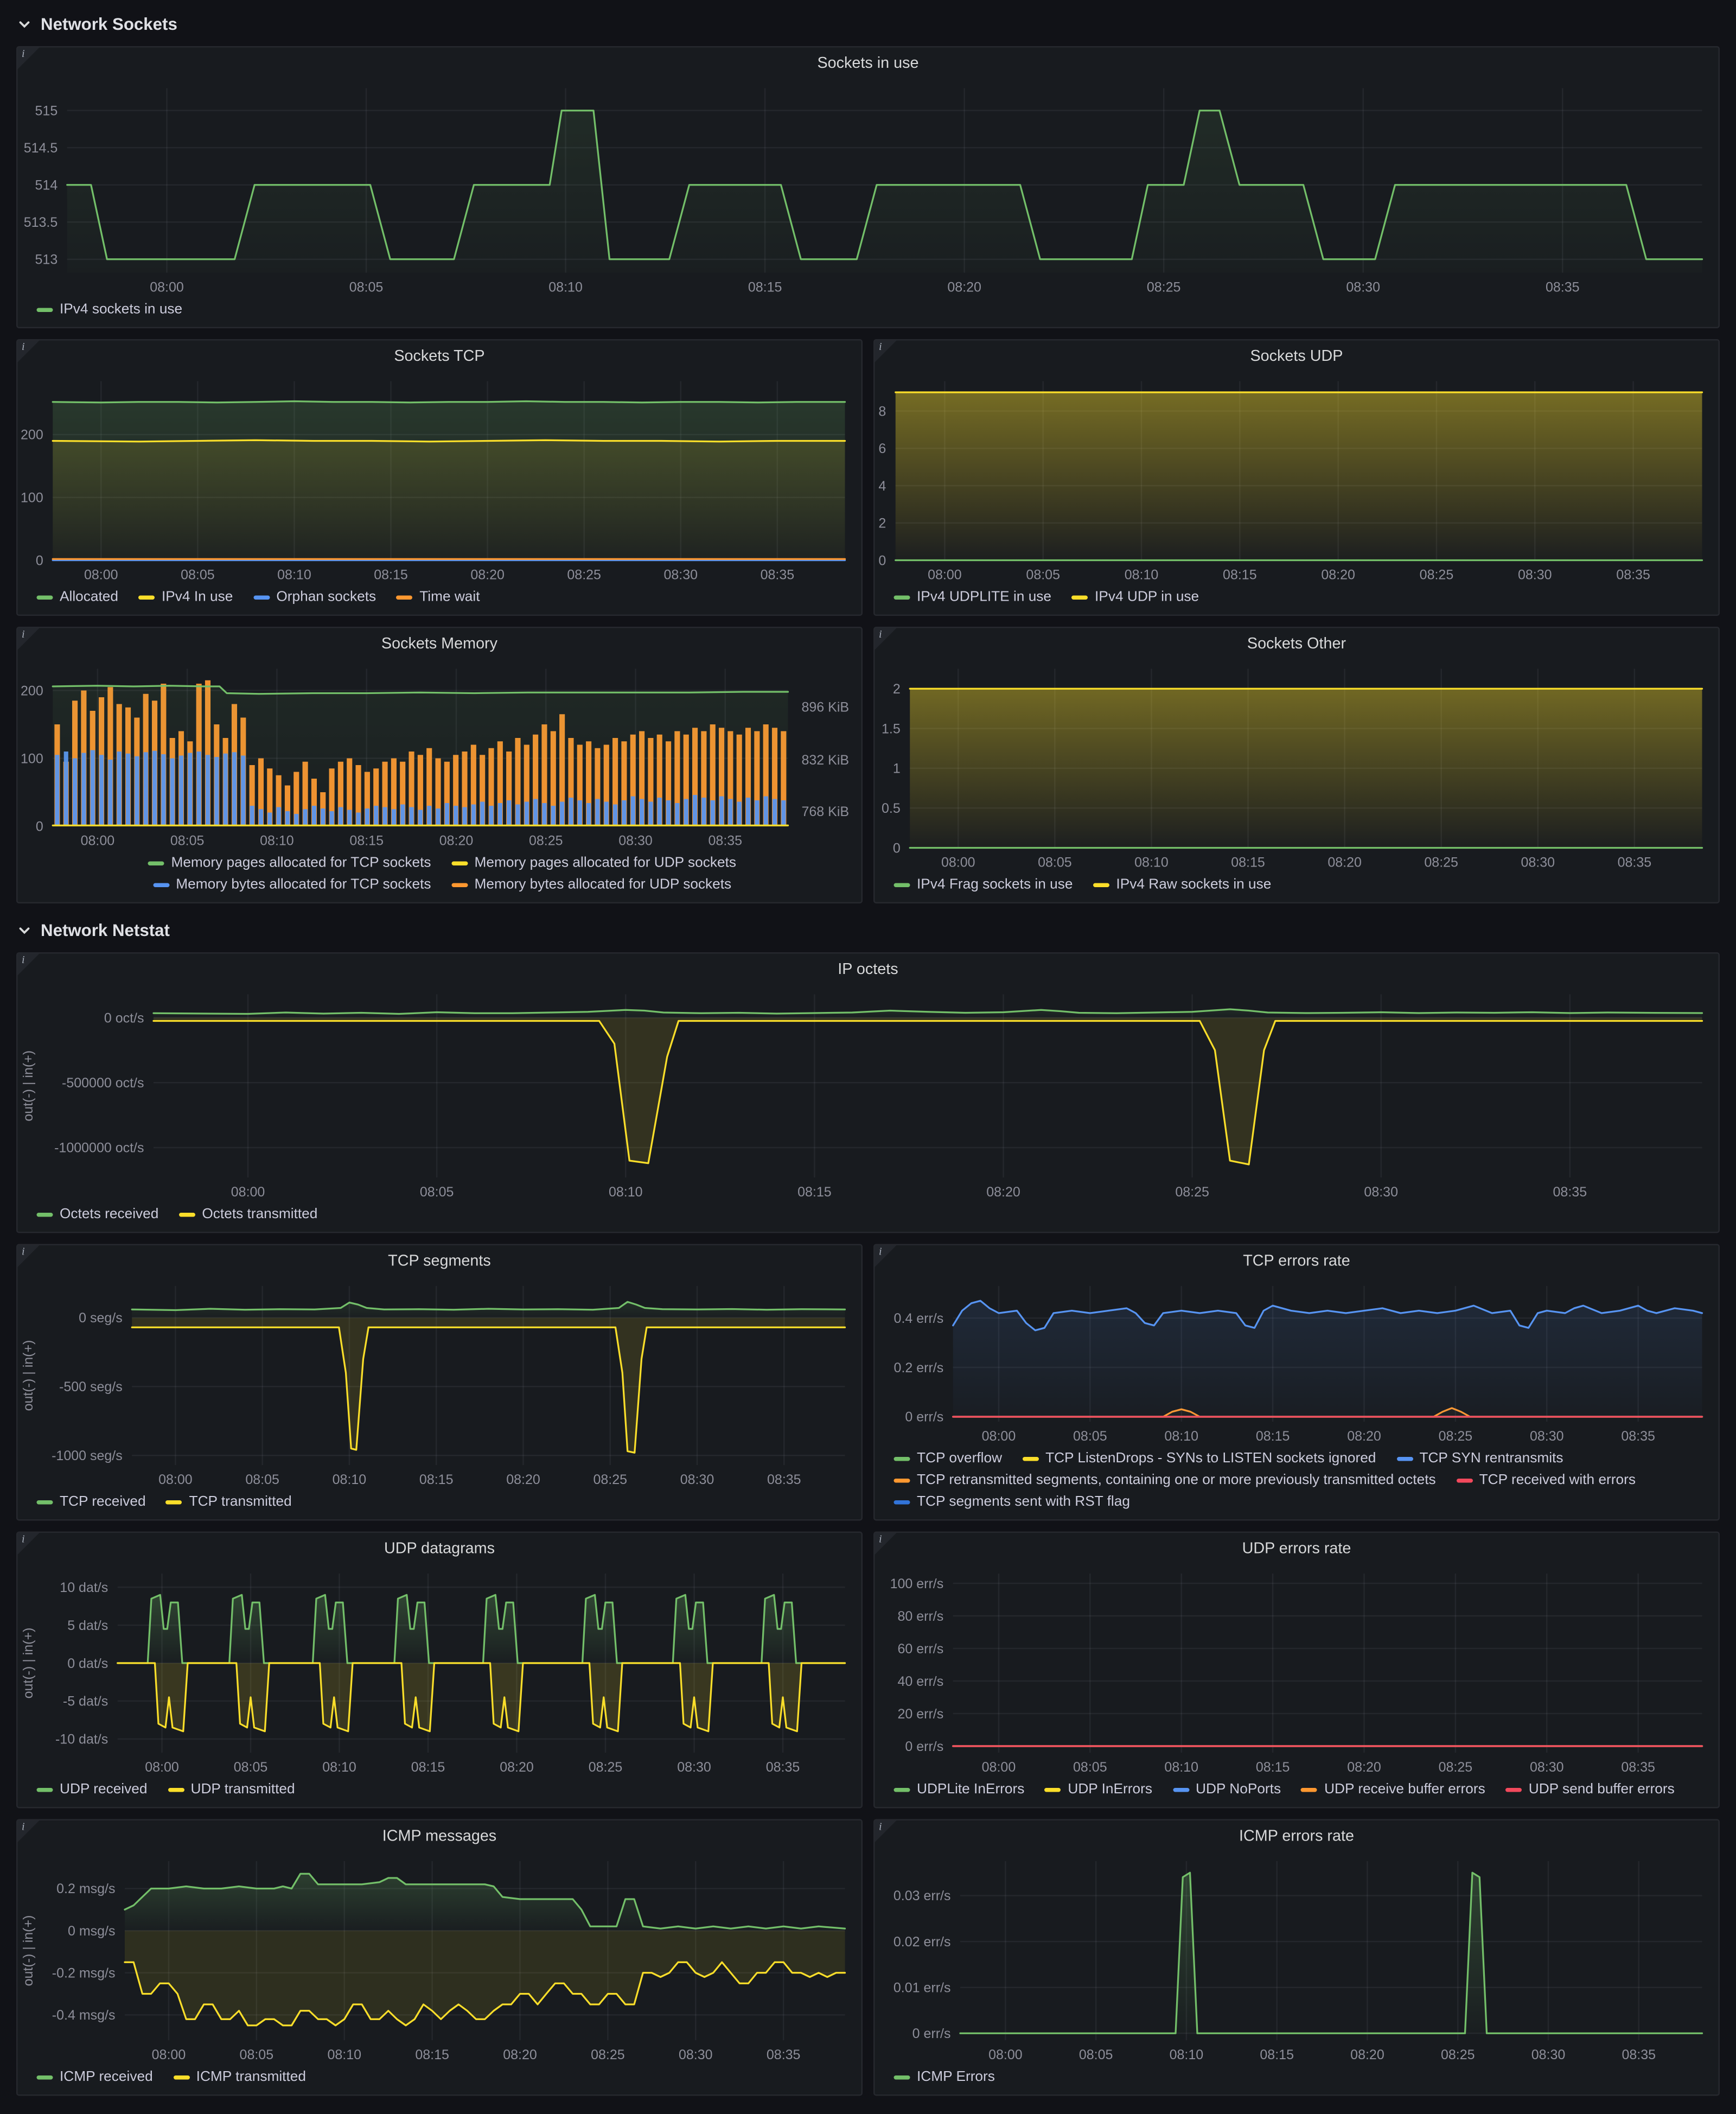 This screenshot has height=2114, width=1736. I want to click on panel-title: TCP errors rate, so click(1296, 1260).